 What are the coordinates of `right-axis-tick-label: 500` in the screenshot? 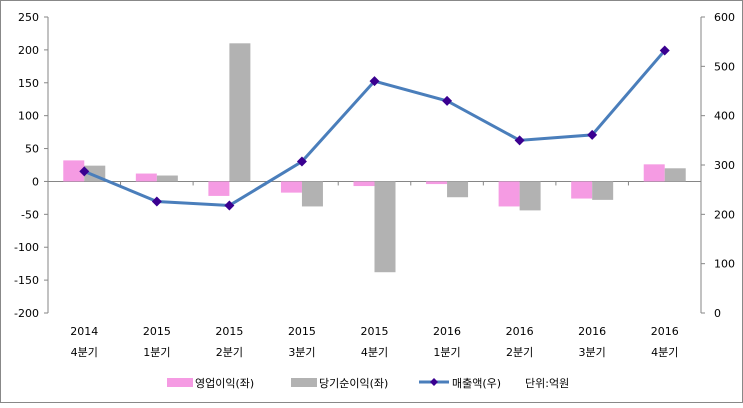 It's located at (724, 66).